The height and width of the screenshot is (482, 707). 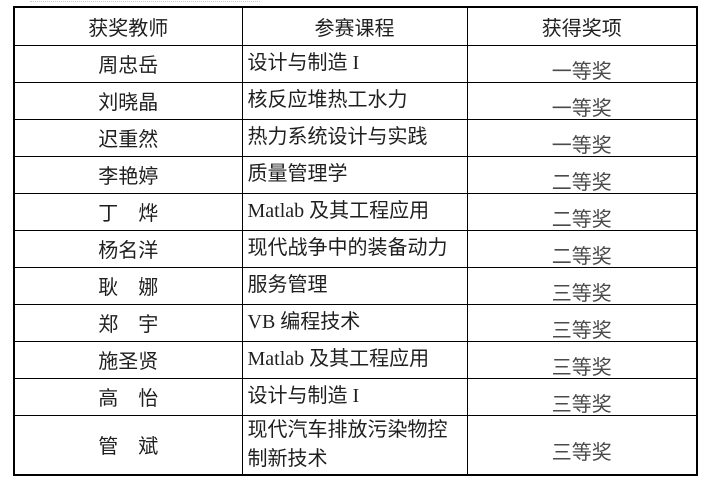 I want to click on cell-teacher-text: 耿 娜, so click(x=128, y=288).